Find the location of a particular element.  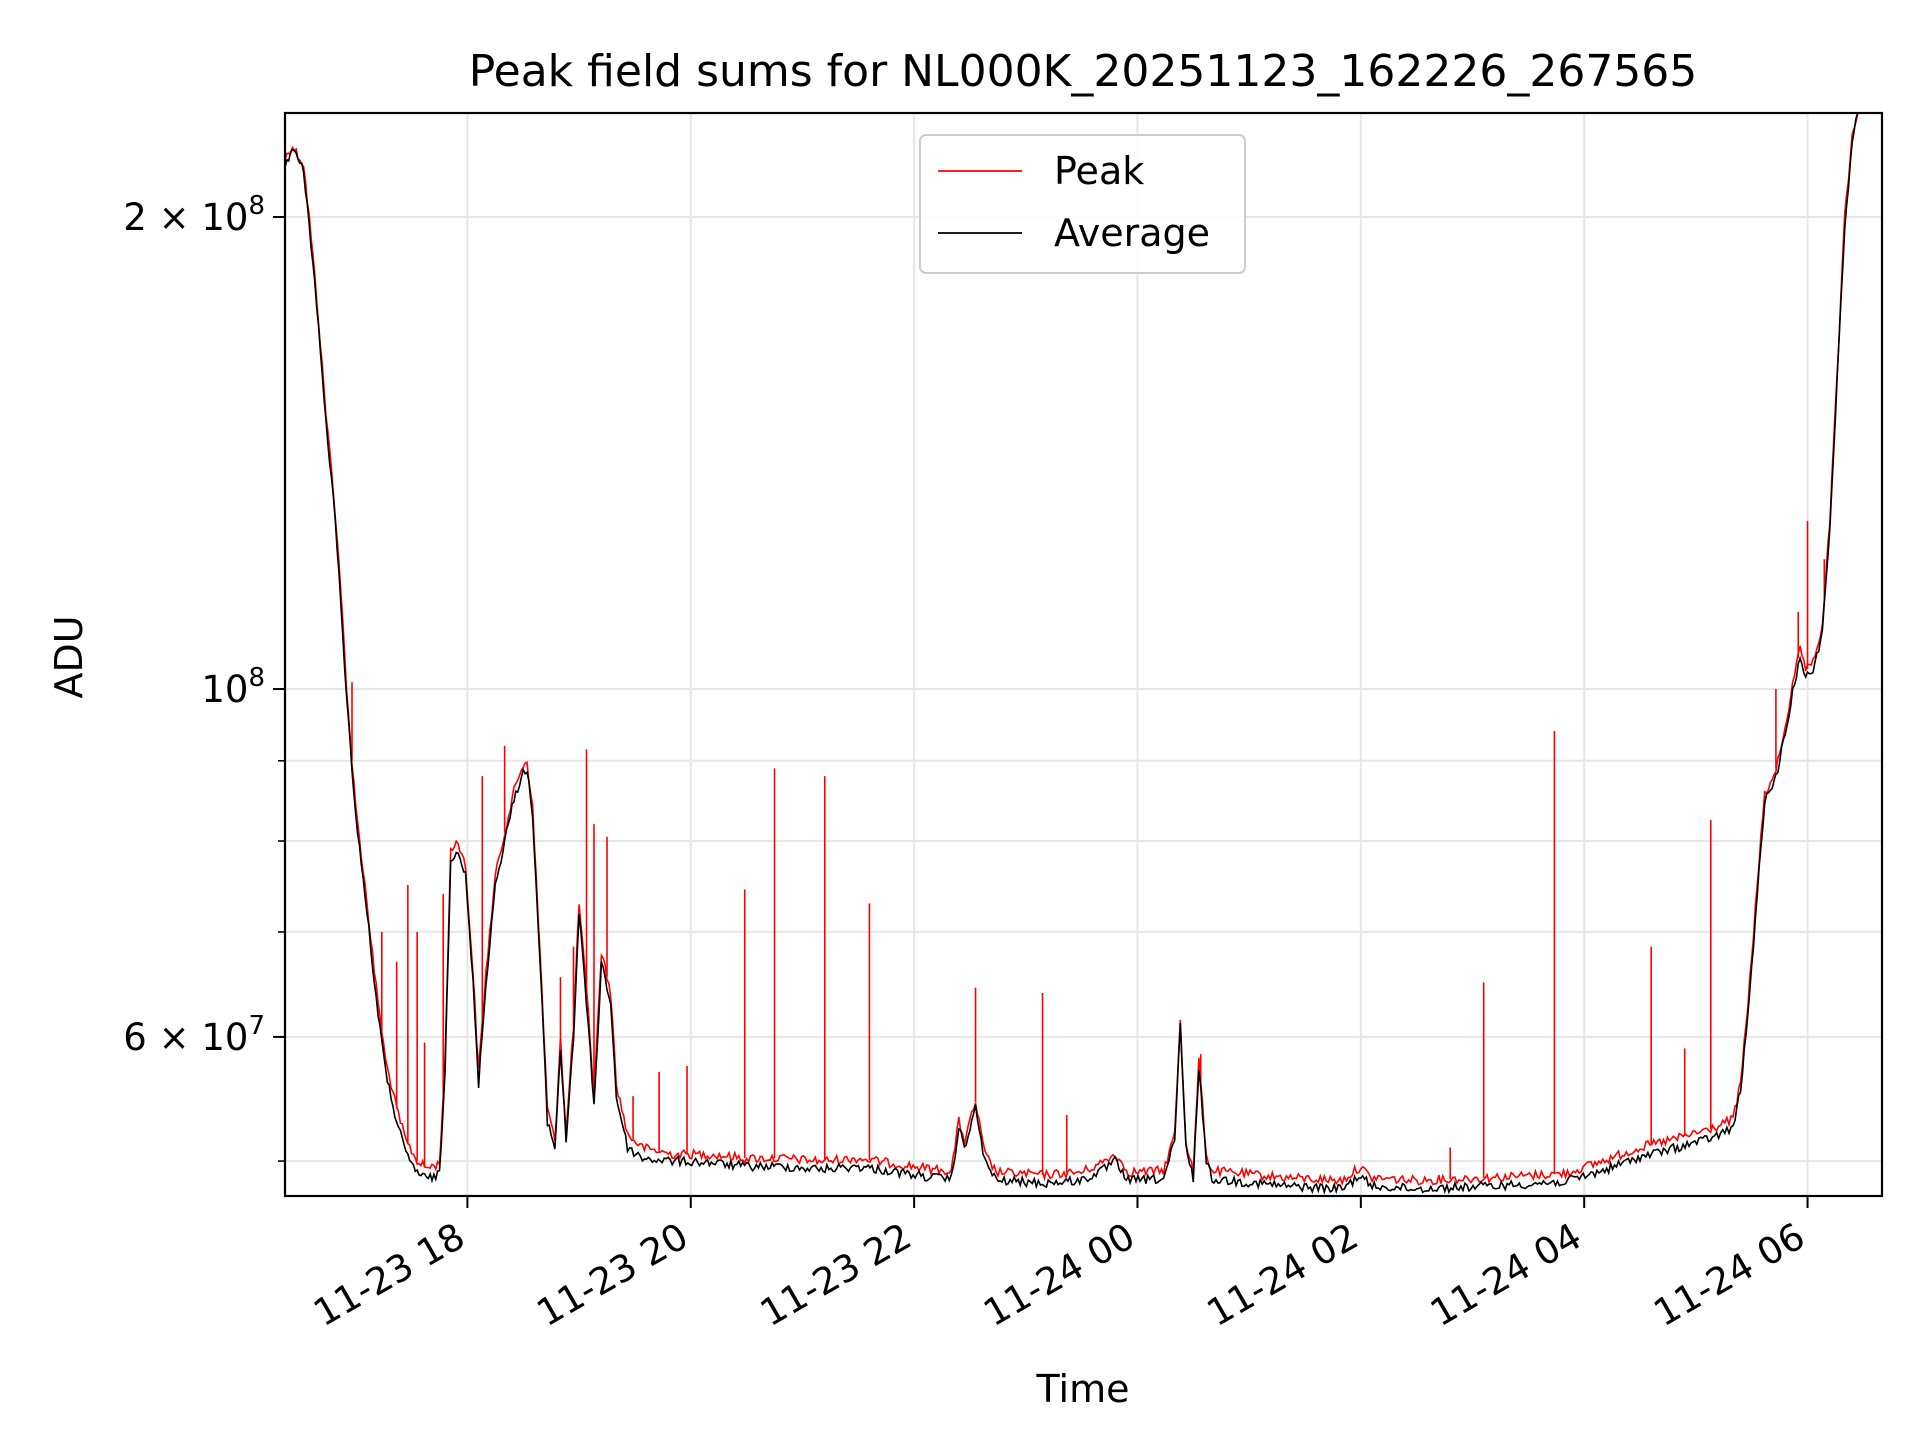

legend-box is located at coordinates (1082, 204).